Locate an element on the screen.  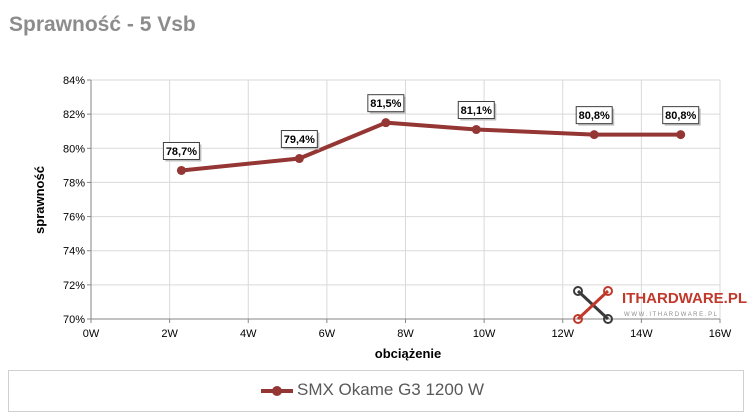
x-tick-label: 0W is located at coordinates (91, 334).